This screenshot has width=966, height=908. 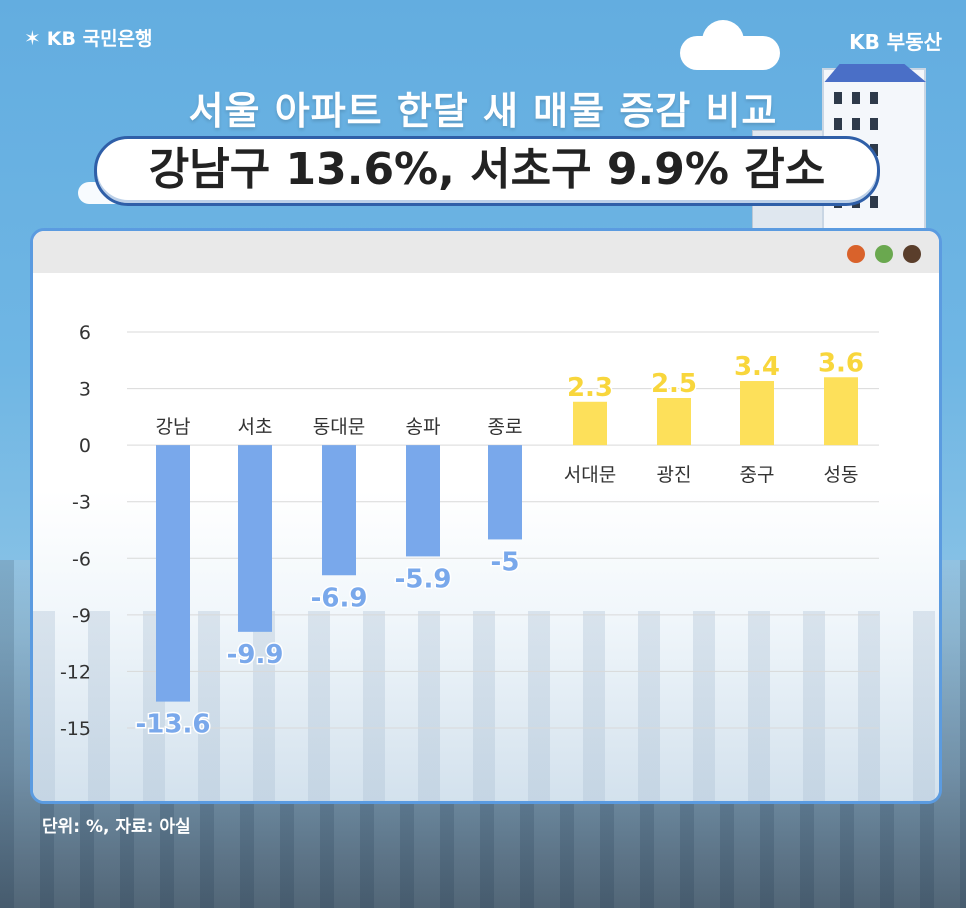 What do you see at coordinates (85, 390) in the screenshot?
I see `y-tick-label: 3` at bounding box center [85, 390].